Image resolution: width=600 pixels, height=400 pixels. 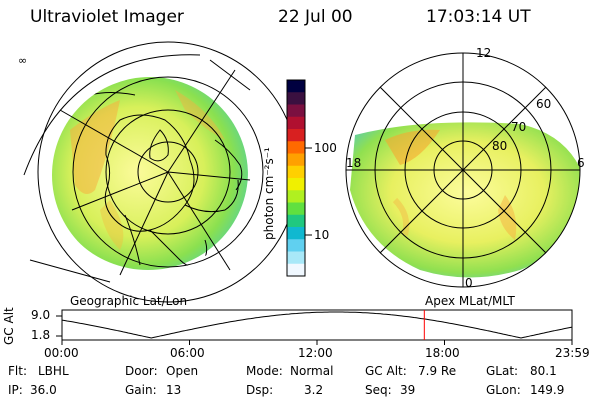 What do you see at coordinates (315, 353) in the screenshot?
I see `time-tick-1200: 12:00` at bounding box center [315, 353].